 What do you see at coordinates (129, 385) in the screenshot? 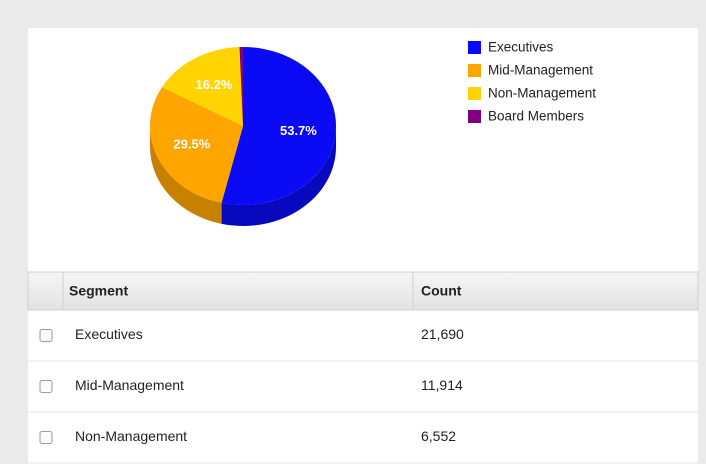
I see `segment-cell: Mid-Management` at bounding box center [129, 385].